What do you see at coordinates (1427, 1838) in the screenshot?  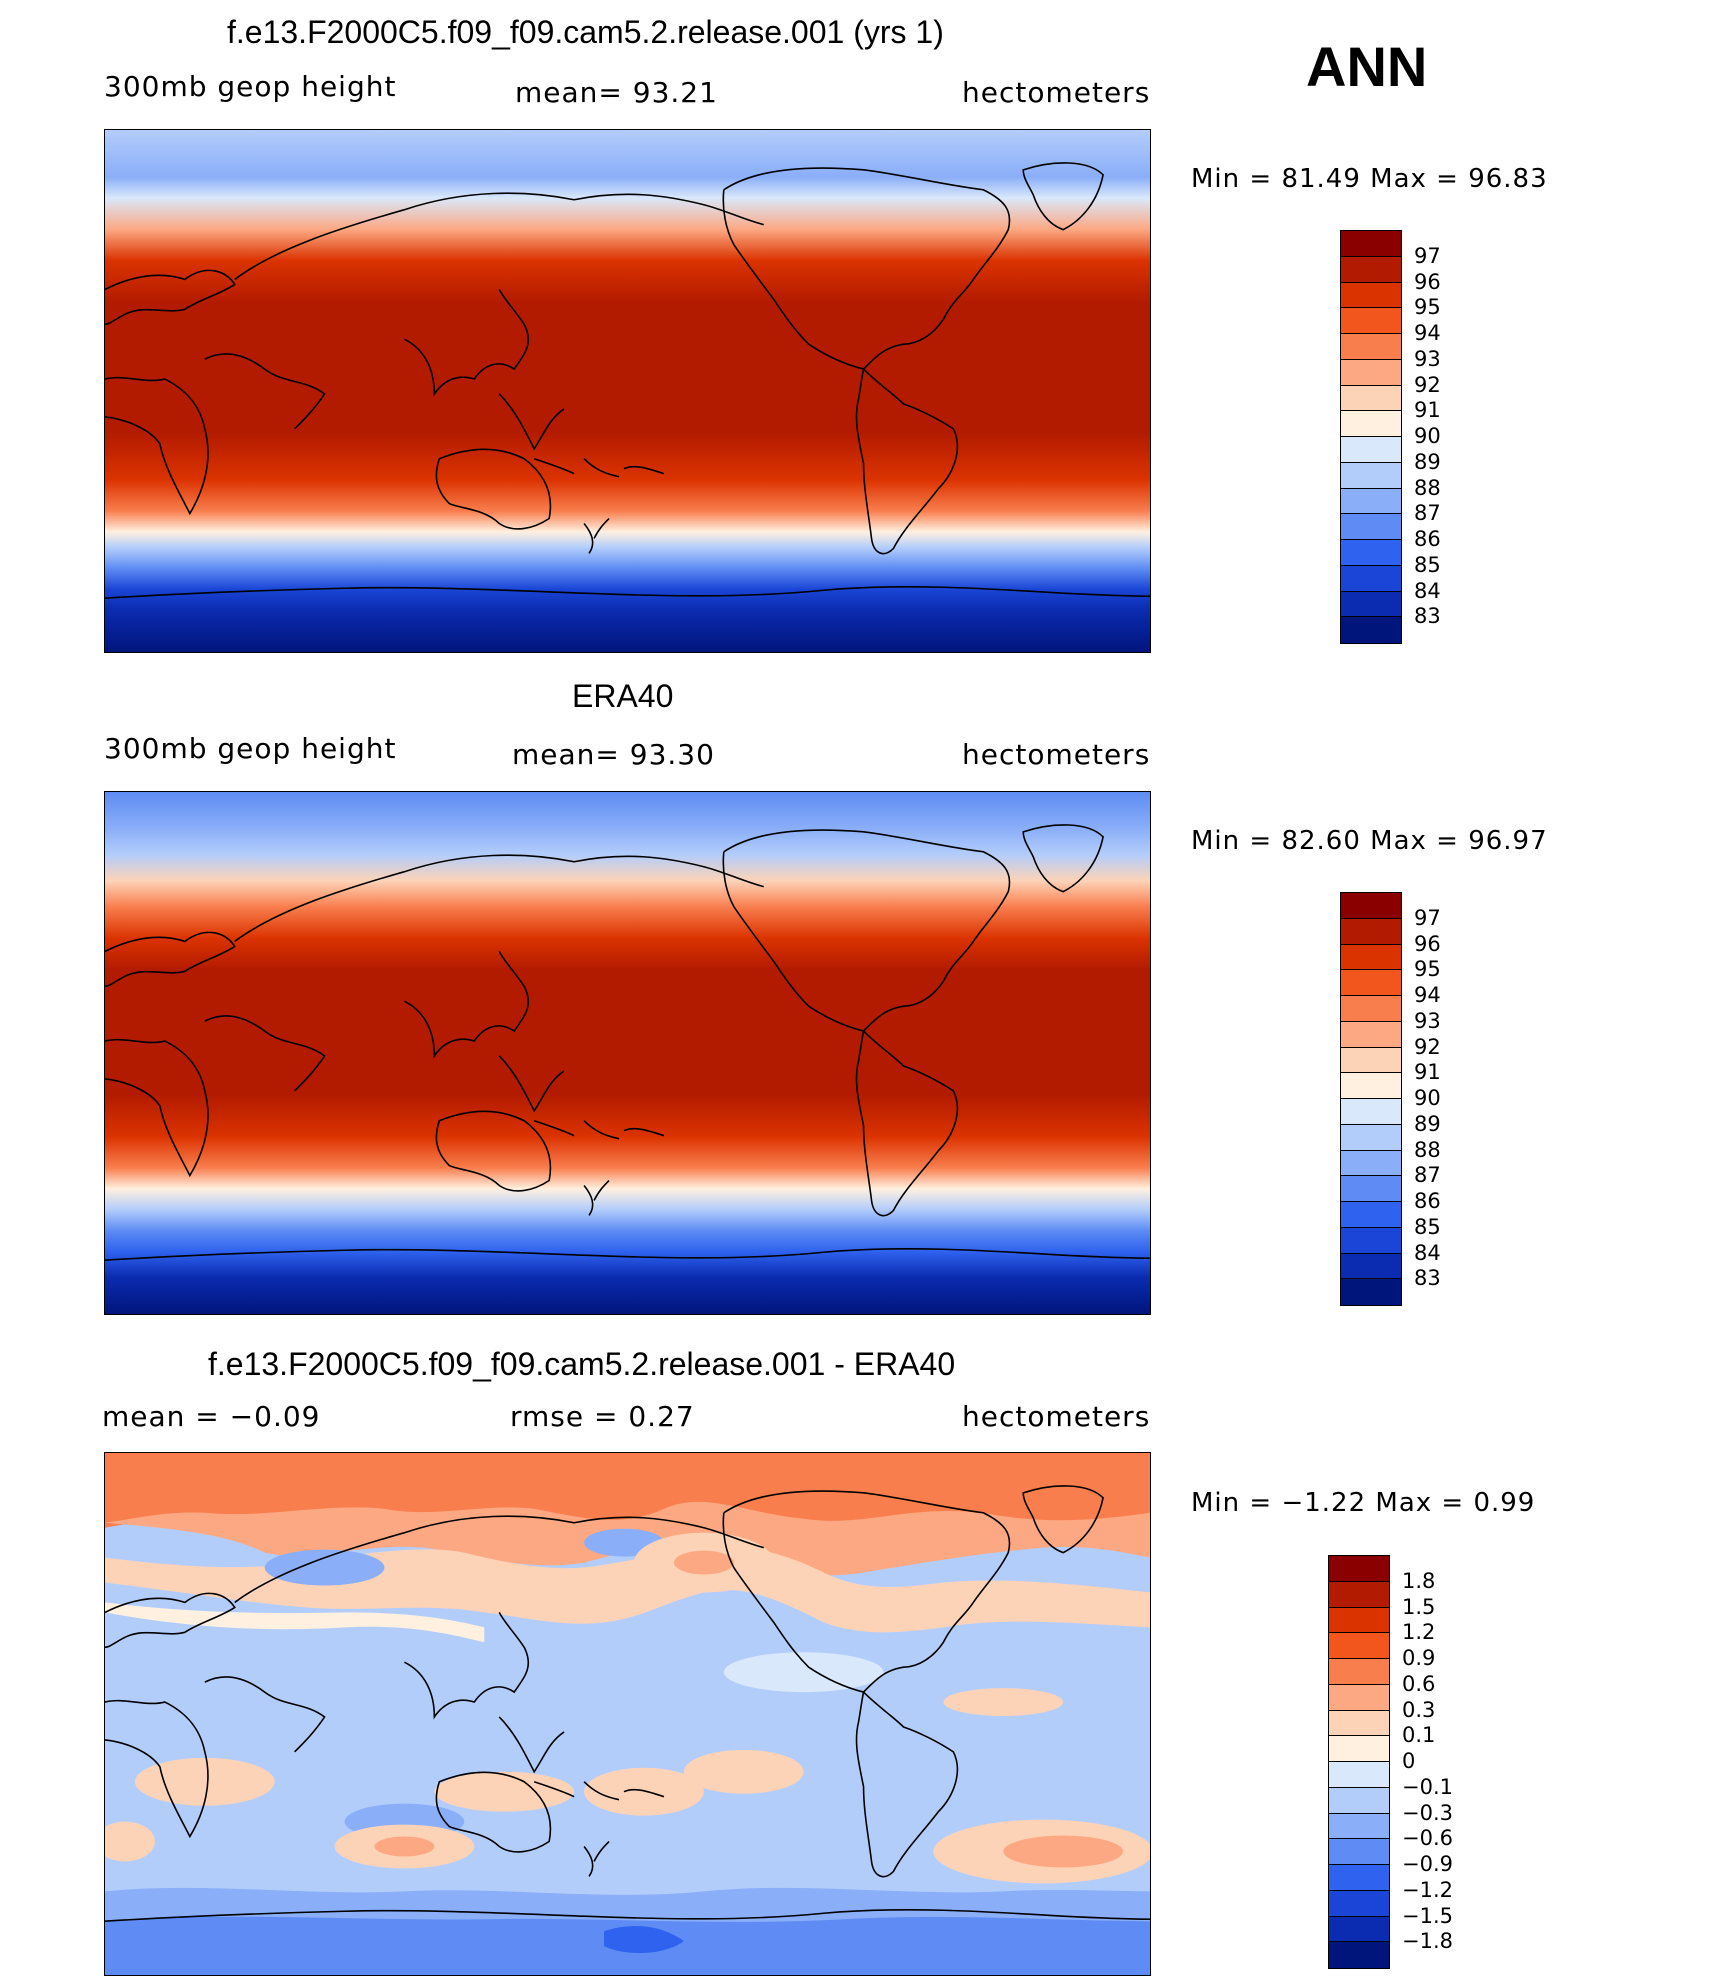 I see `colorbar-tick-label: −0.6` at bounding box center [1427, 1838].